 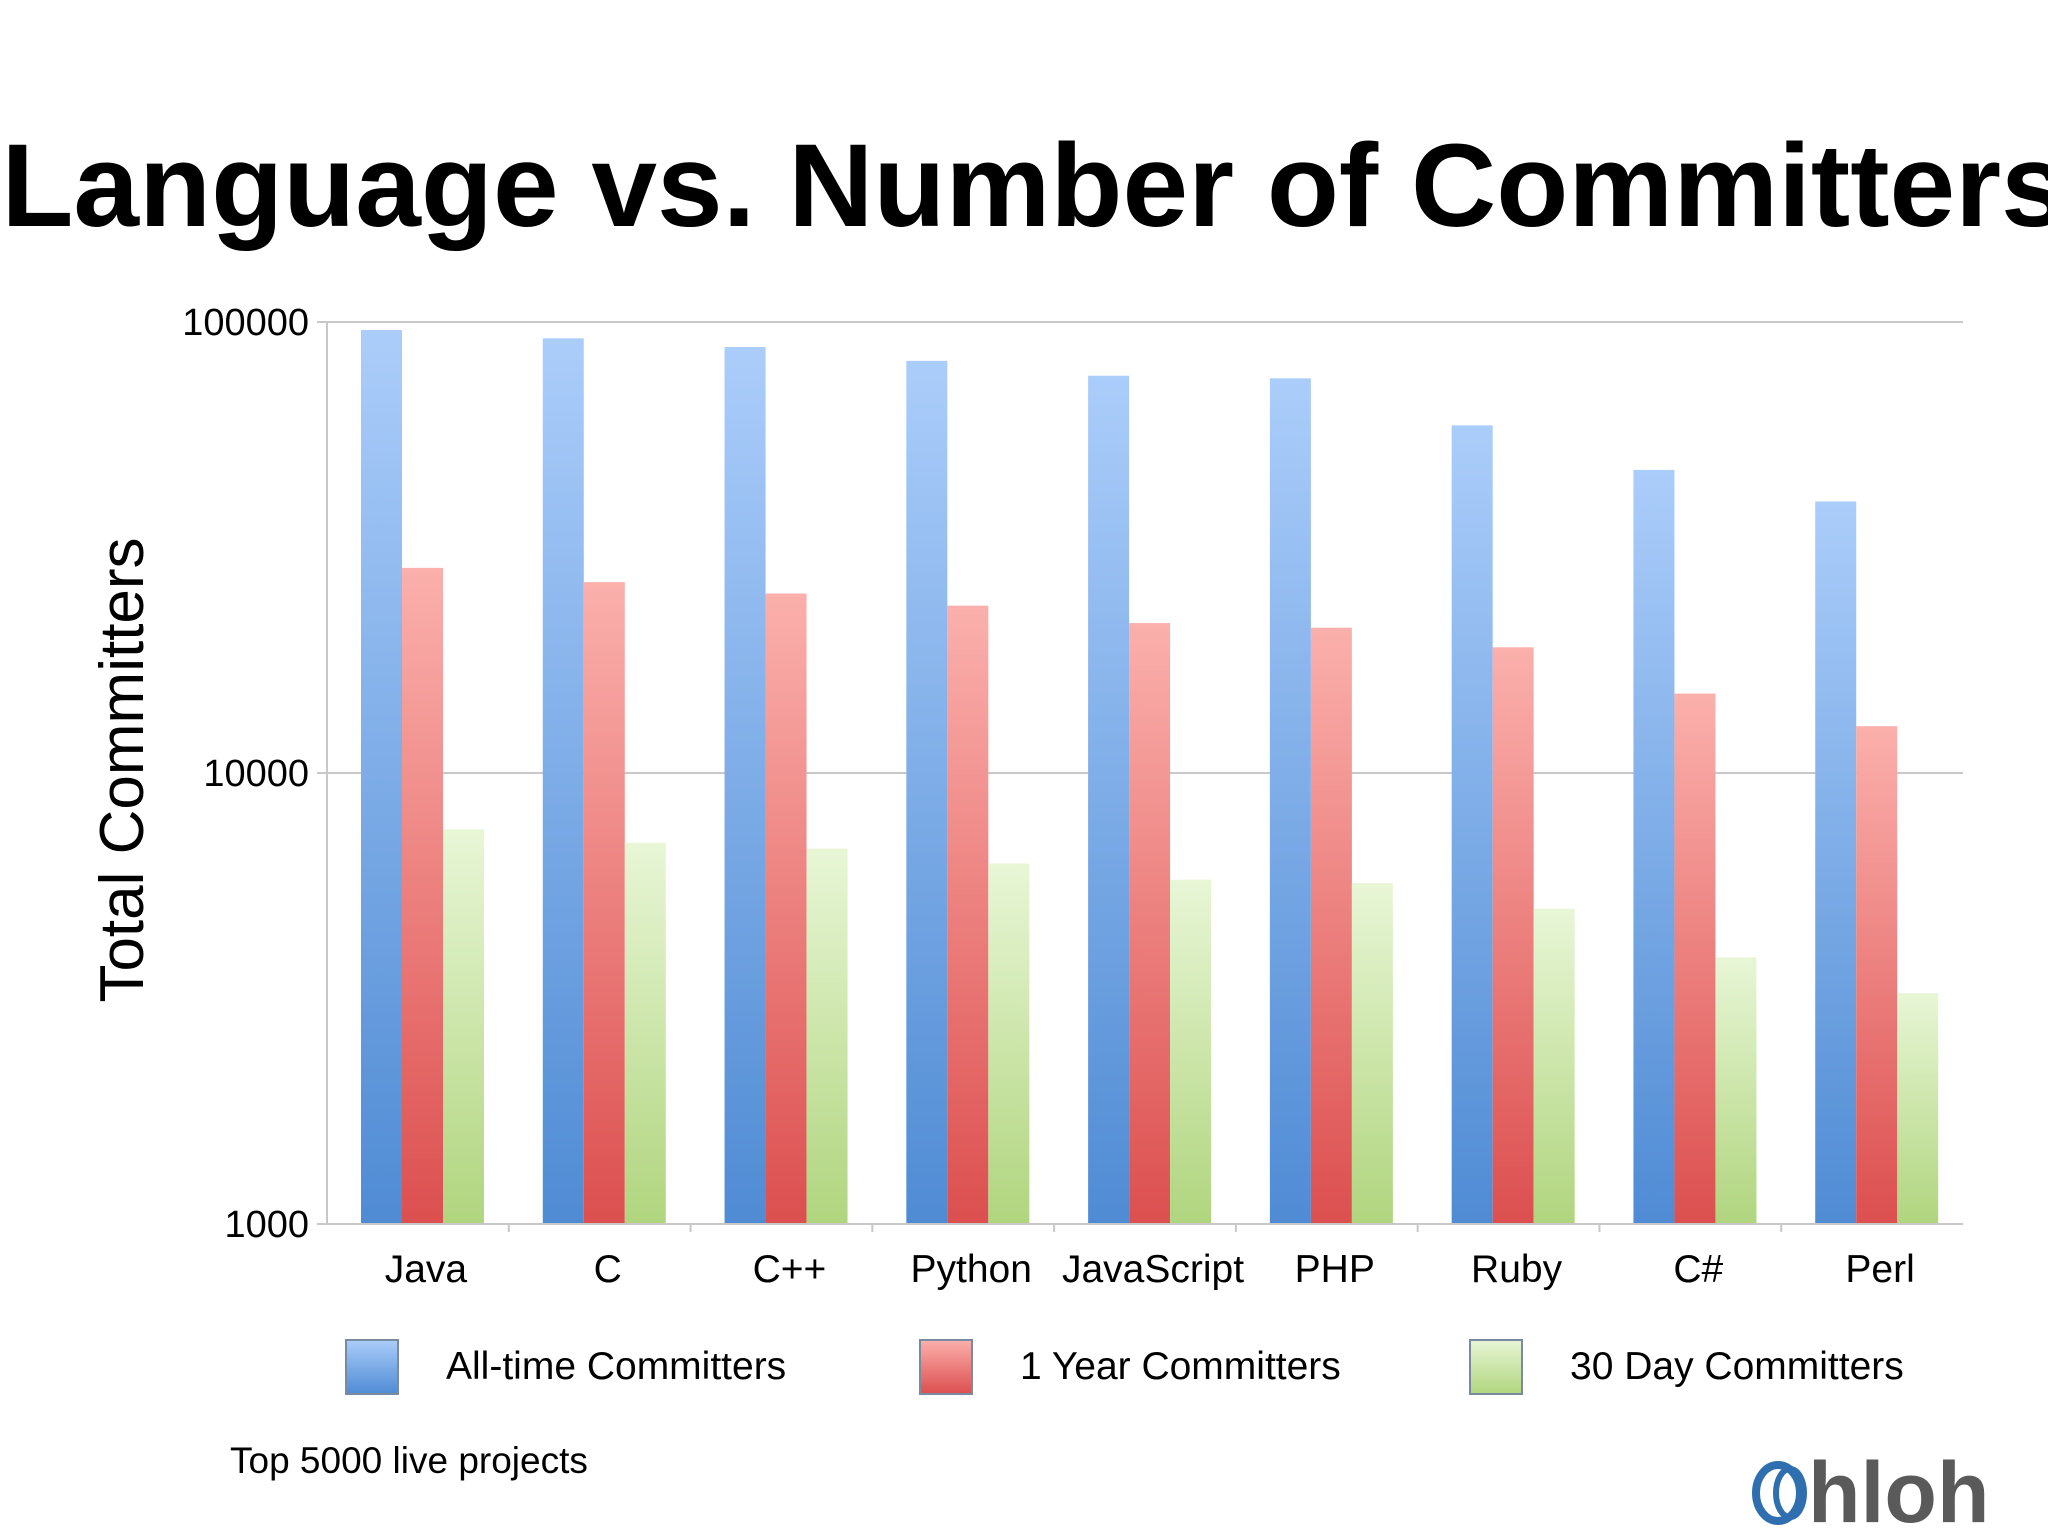 I want to click on chart-title: Language vs. Number of Committers, so click(x=1024, y=186).